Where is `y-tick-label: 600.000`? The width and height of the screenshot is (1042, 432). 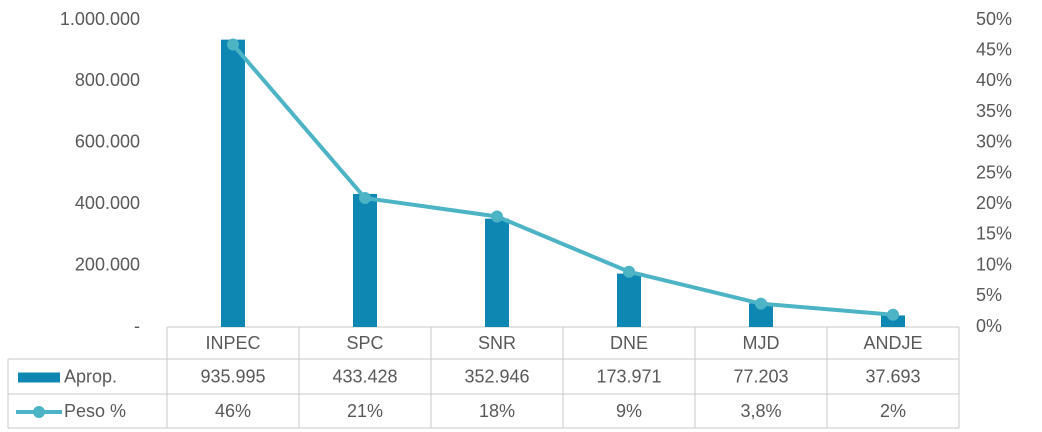
y-tick-label: 600.000 is located at coordinates (107, 142).